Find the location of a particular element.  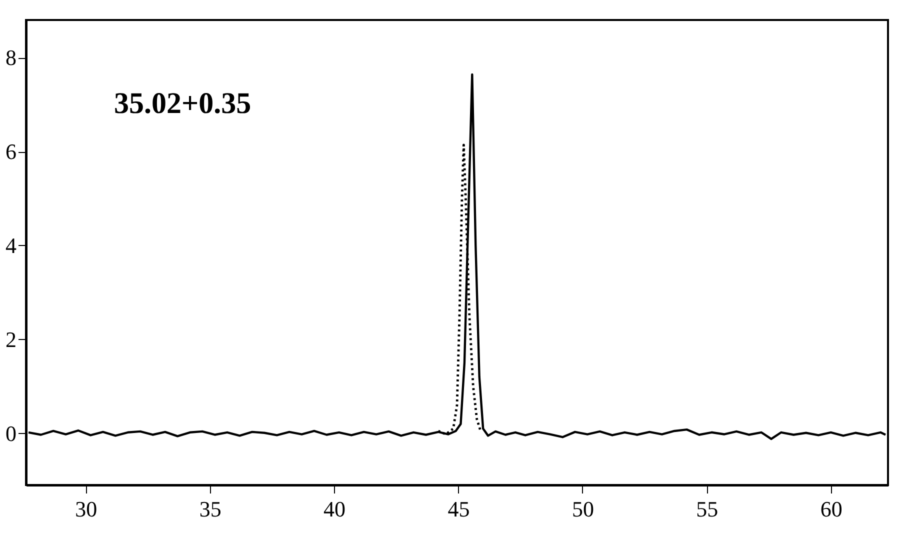

line-series is located at coordinates (459, 290).